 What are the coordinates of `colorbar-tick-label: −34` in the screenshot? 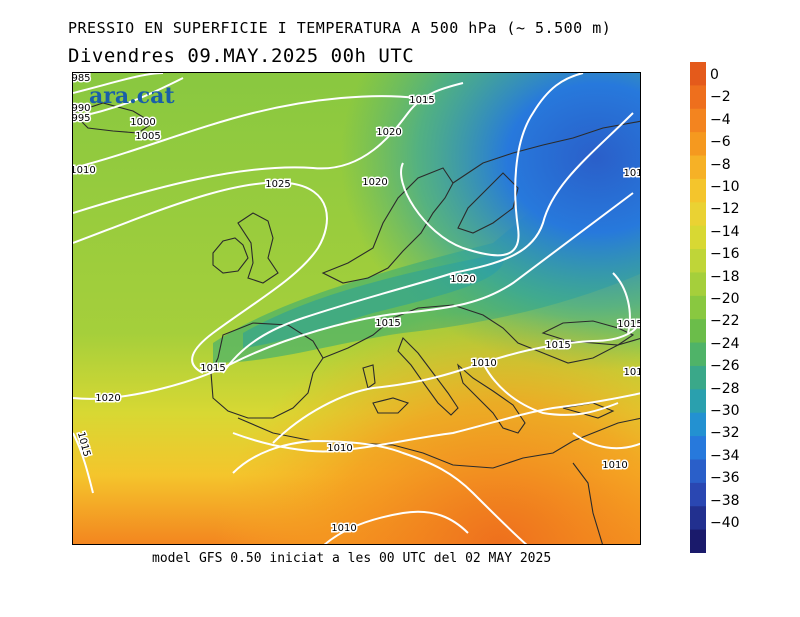 It's located at (725, 455).